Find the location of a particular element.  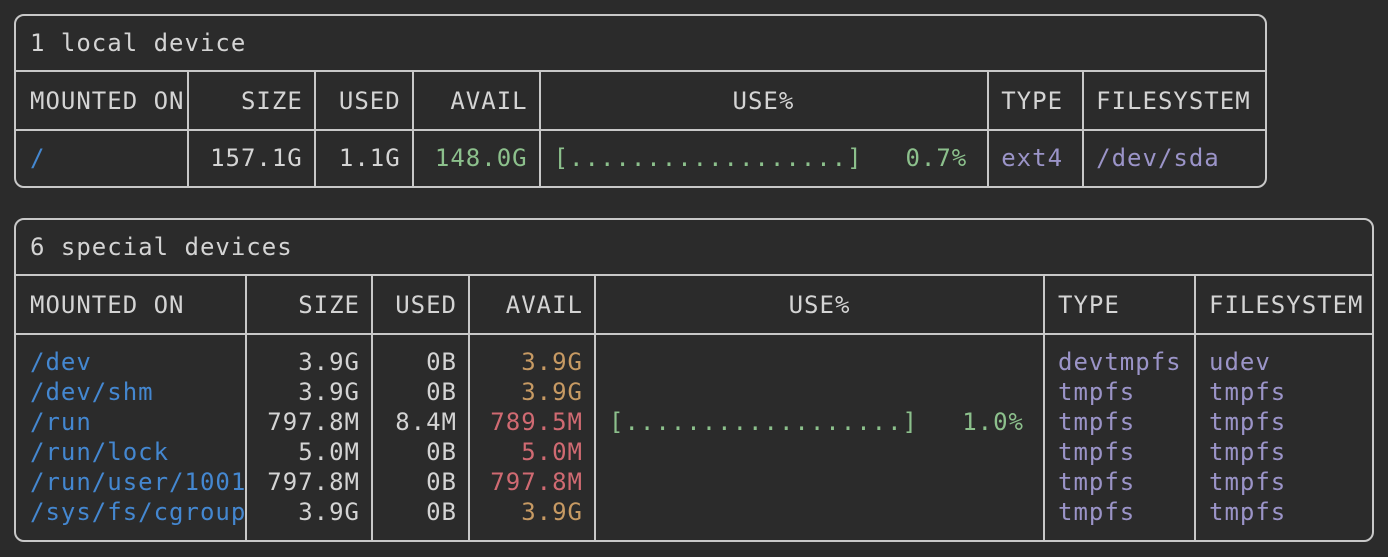

mounted-on-value: /dev is located at coordinates (61, 362).